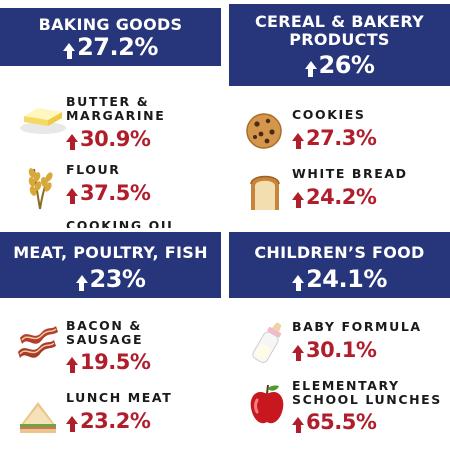  Describe the element at coordinates (121, 223) in the screenshot. I see `item-cooking-oil-cut: COOKING OIL` at that location.